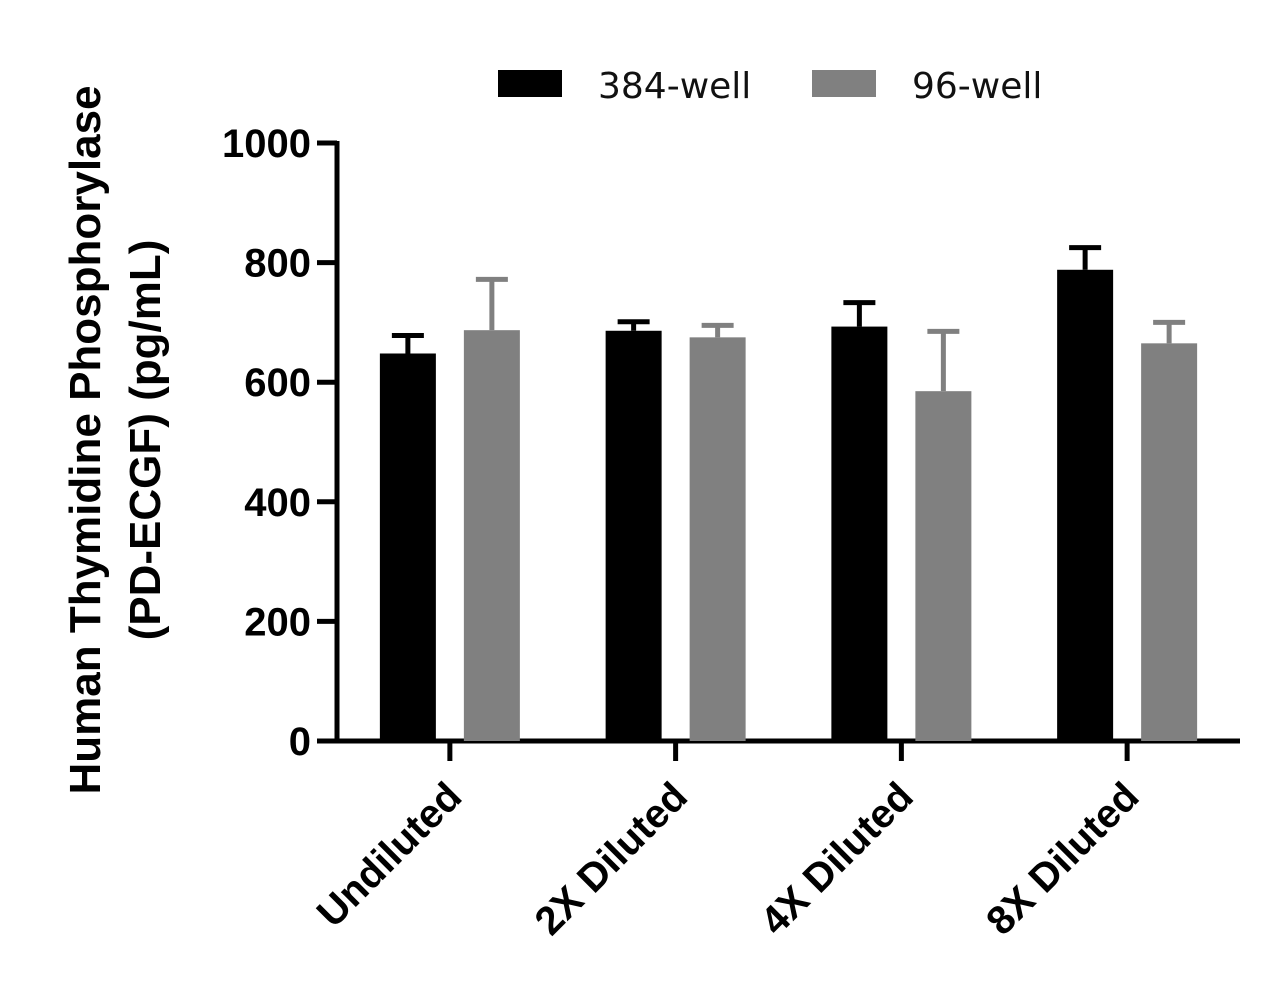  I want to click on y-tick-label: 600, so click(277, 383).